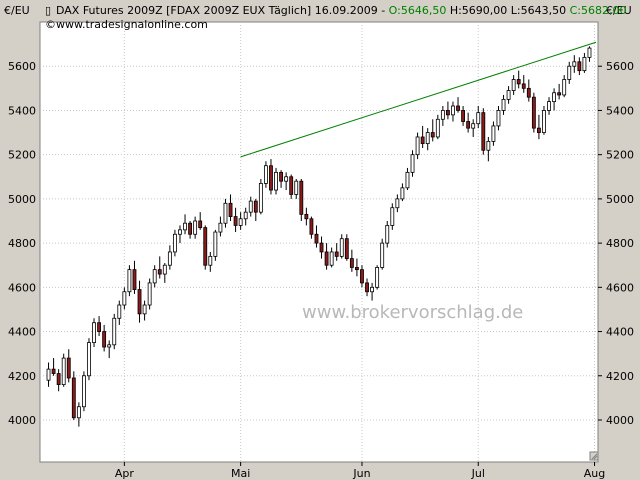  What do you see at coordinates (594, 456) in the screenshot?
I see `resize-grip-icon` at bounding box center [594, 456].